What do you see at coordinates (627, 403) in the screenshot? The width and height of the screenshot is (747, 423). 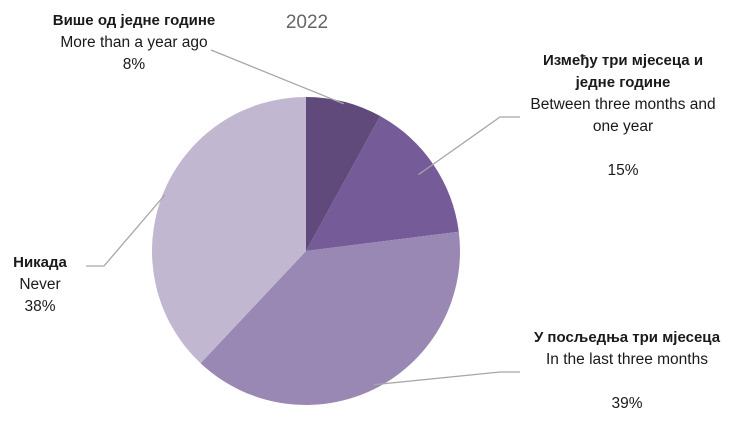 I see `slice-value-label: 39%` at bounding box center [627, 403].